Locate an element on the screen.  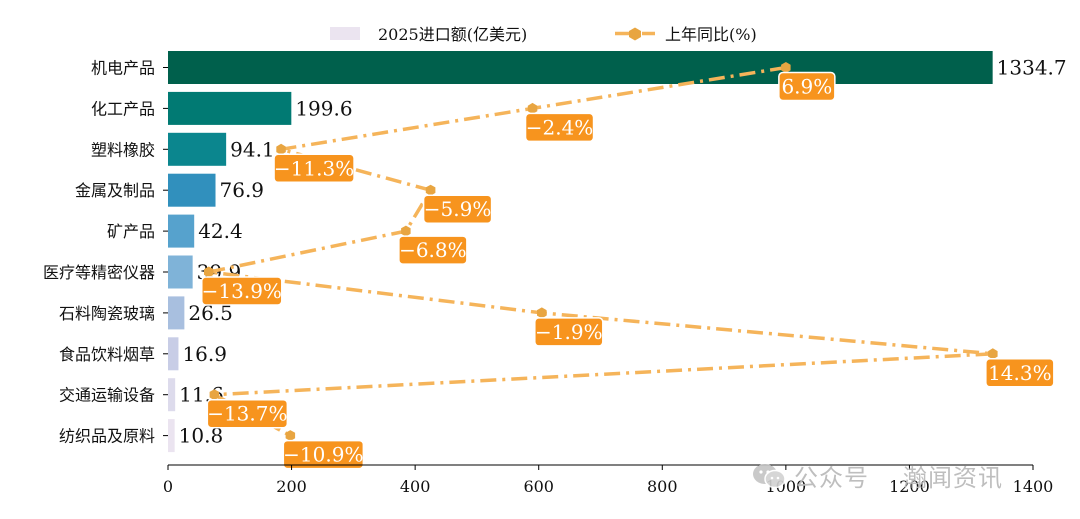
category-label: 矿产品 is located at coordinates (131, 231).